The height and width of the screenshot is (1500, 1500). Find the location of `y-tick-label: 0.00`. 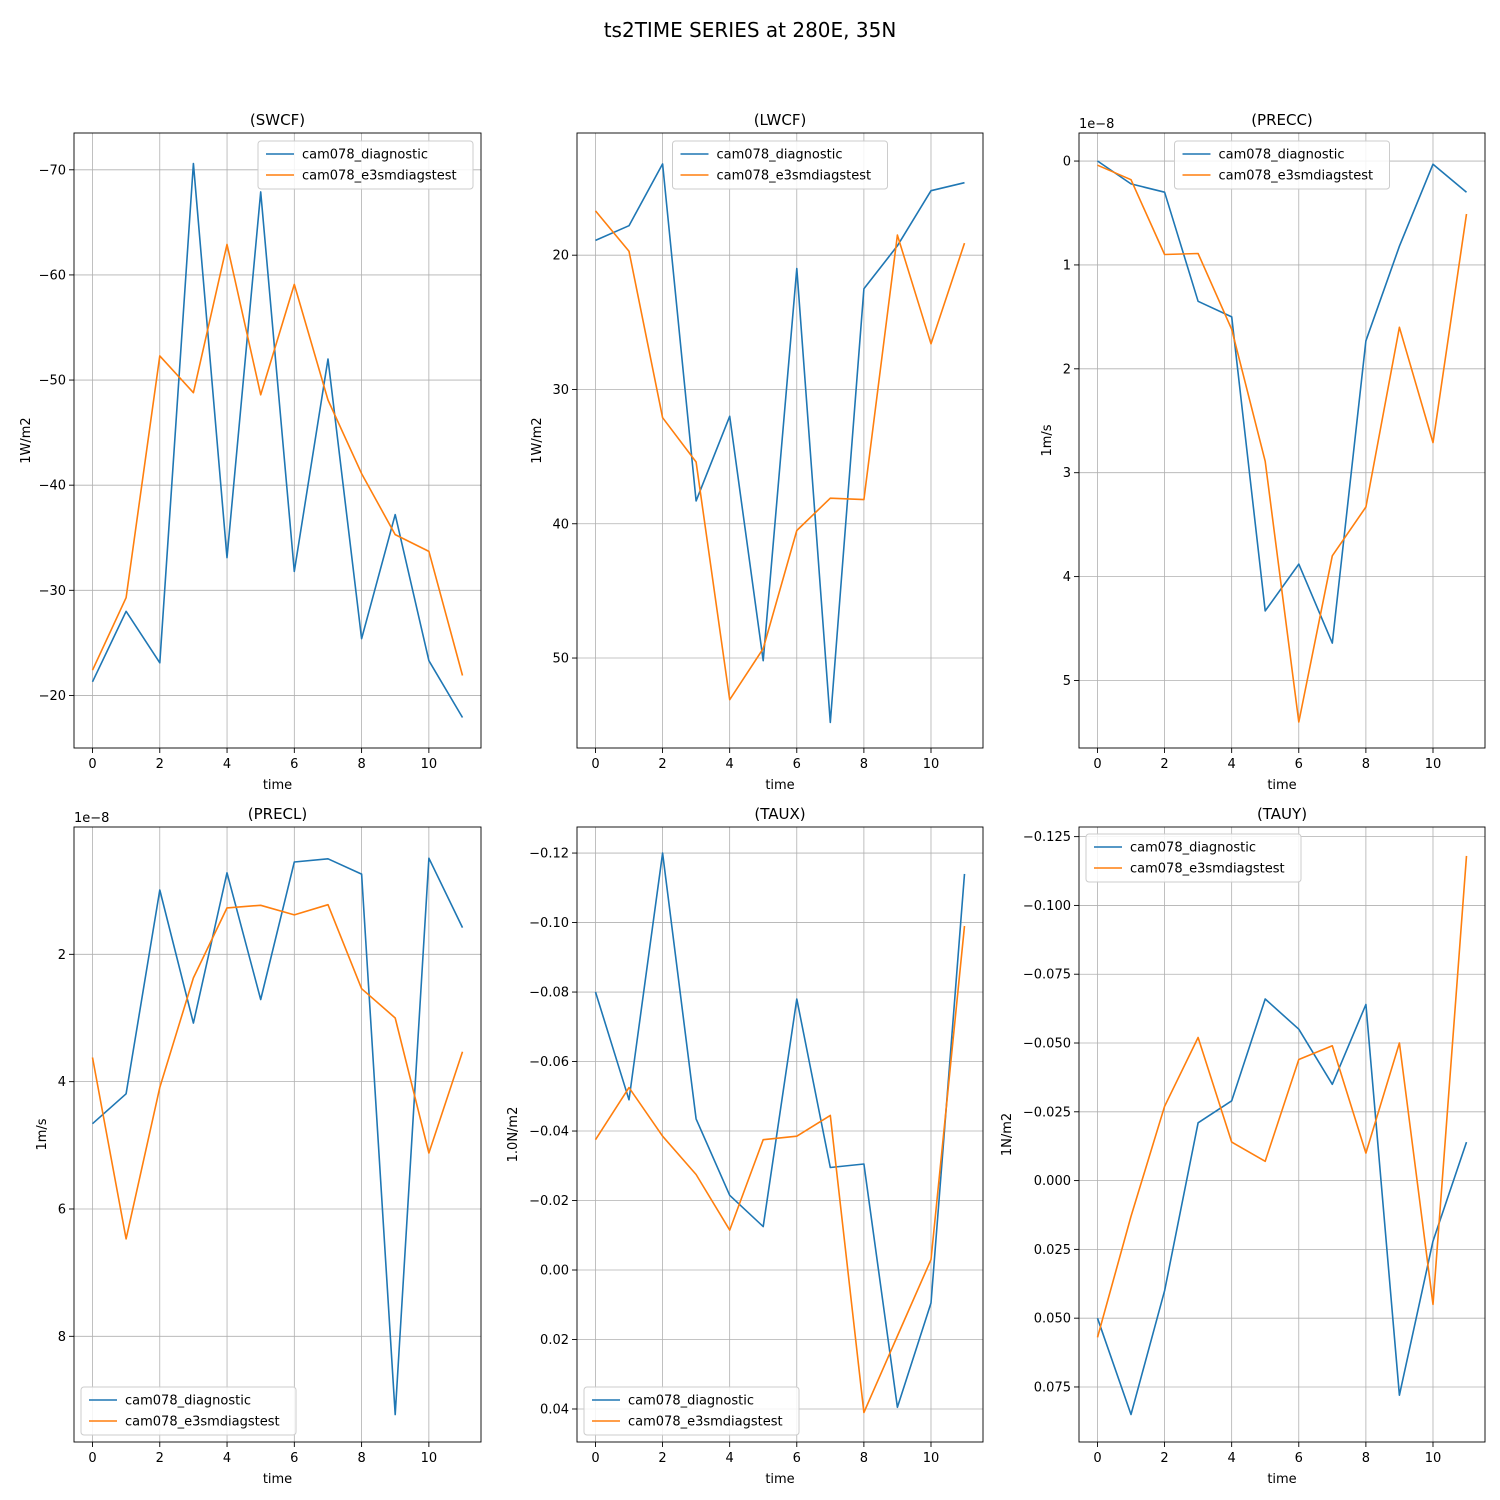

y-tick-label: 0.00 is located at coordinates (554, 1271).